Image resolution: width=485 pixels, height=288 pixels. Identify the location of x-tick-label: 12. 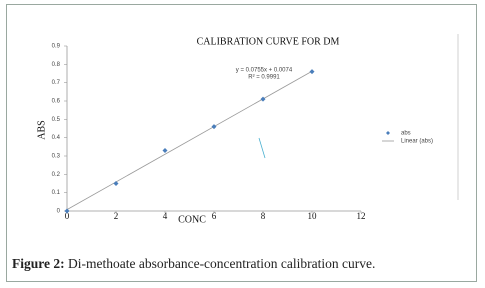
(361, 216).